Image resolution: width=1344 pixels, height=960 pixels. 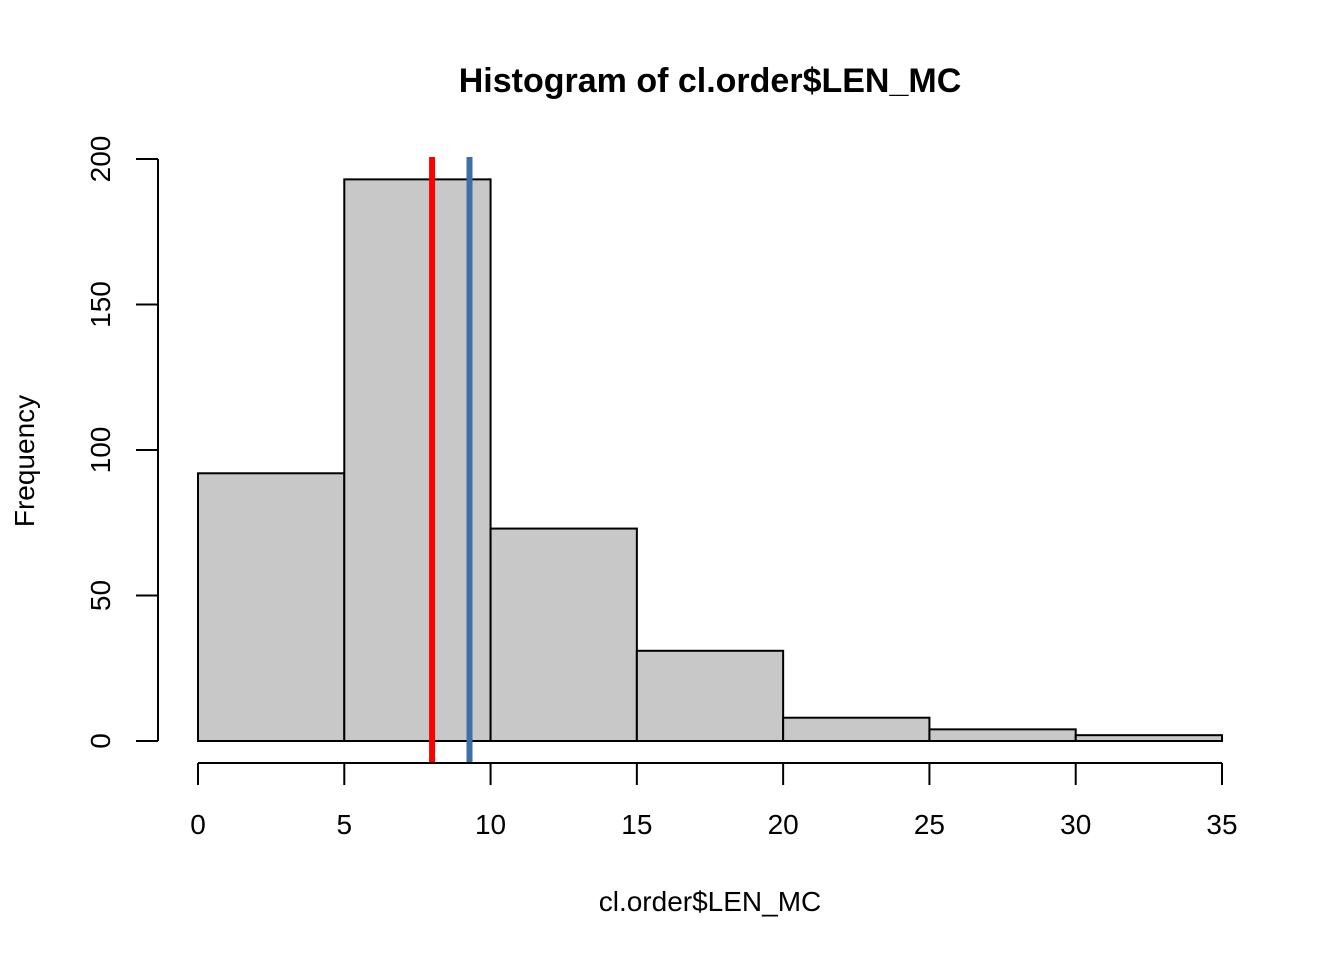 What do you see at coordinates (710, 901) in the screenshot?
I see `x-axis-label: cl.order$LEN_MC` at bounding box center [710, 901].